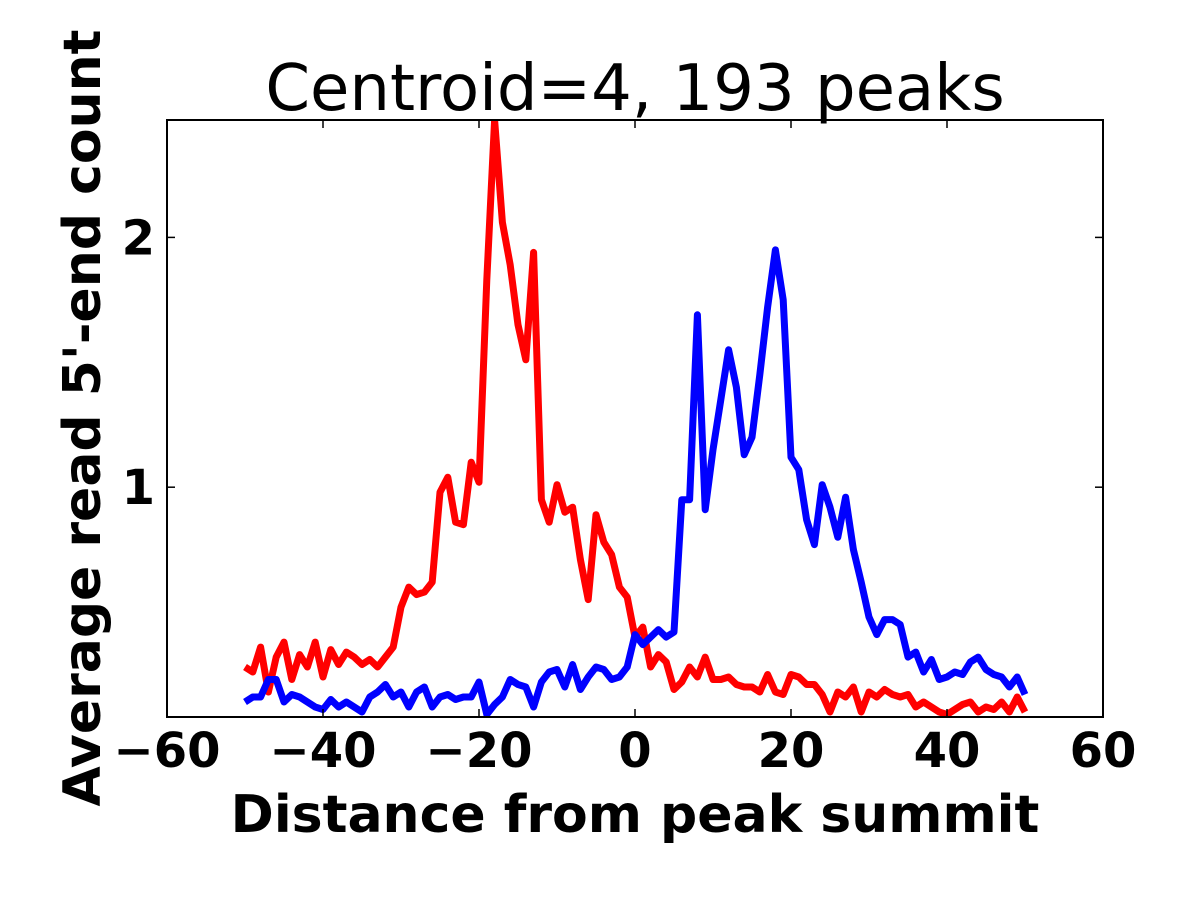  I want to click on x-axis-label: Distance from peak summit, so click(635, 815).